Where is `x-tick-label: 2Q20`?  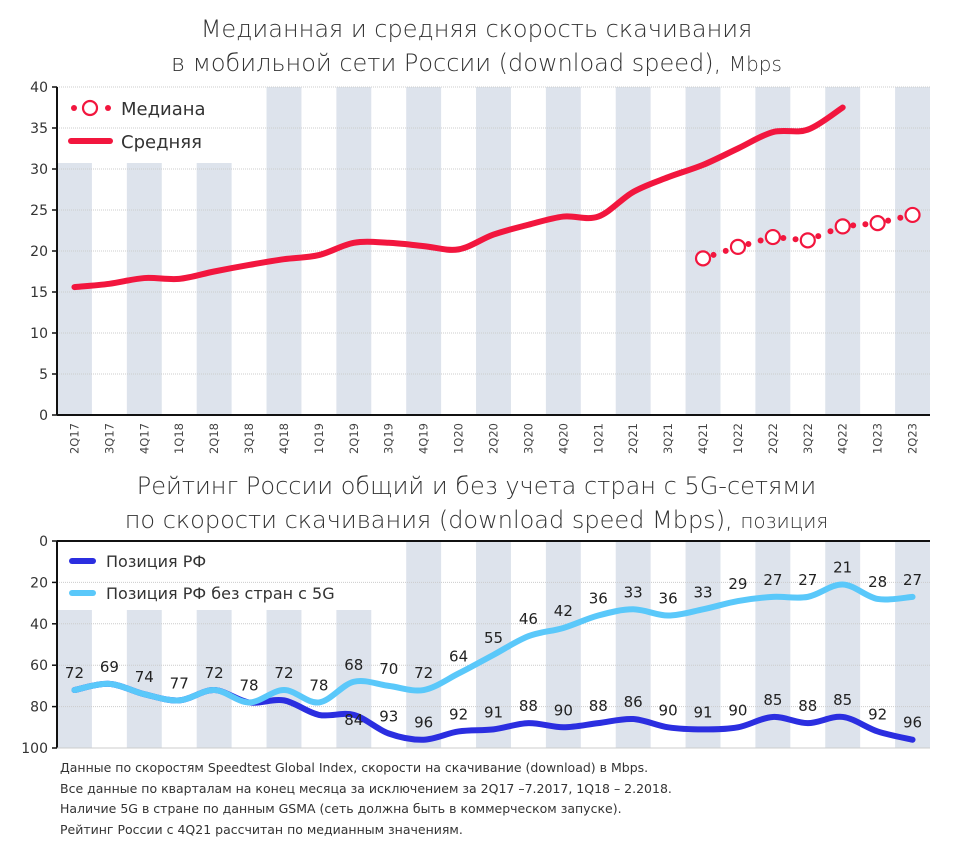 x-tick-label: 2Q20 is located at coordinates (494, 438).